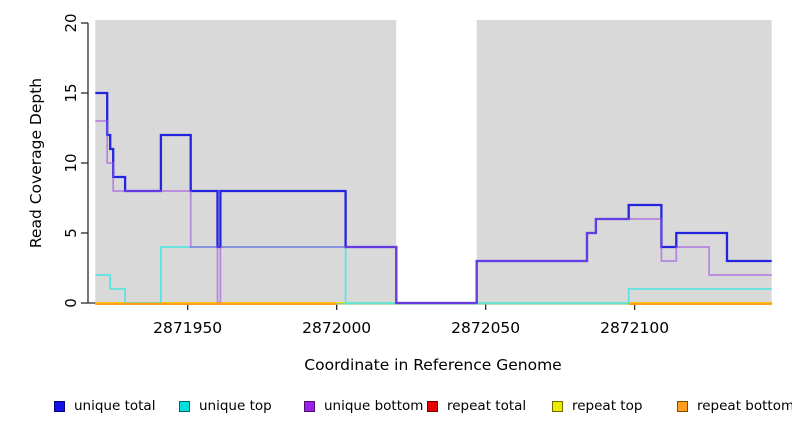 The height and width of the screenshot is (432, 792). I want to click on y-tick-label: 10, so click(71, 162).